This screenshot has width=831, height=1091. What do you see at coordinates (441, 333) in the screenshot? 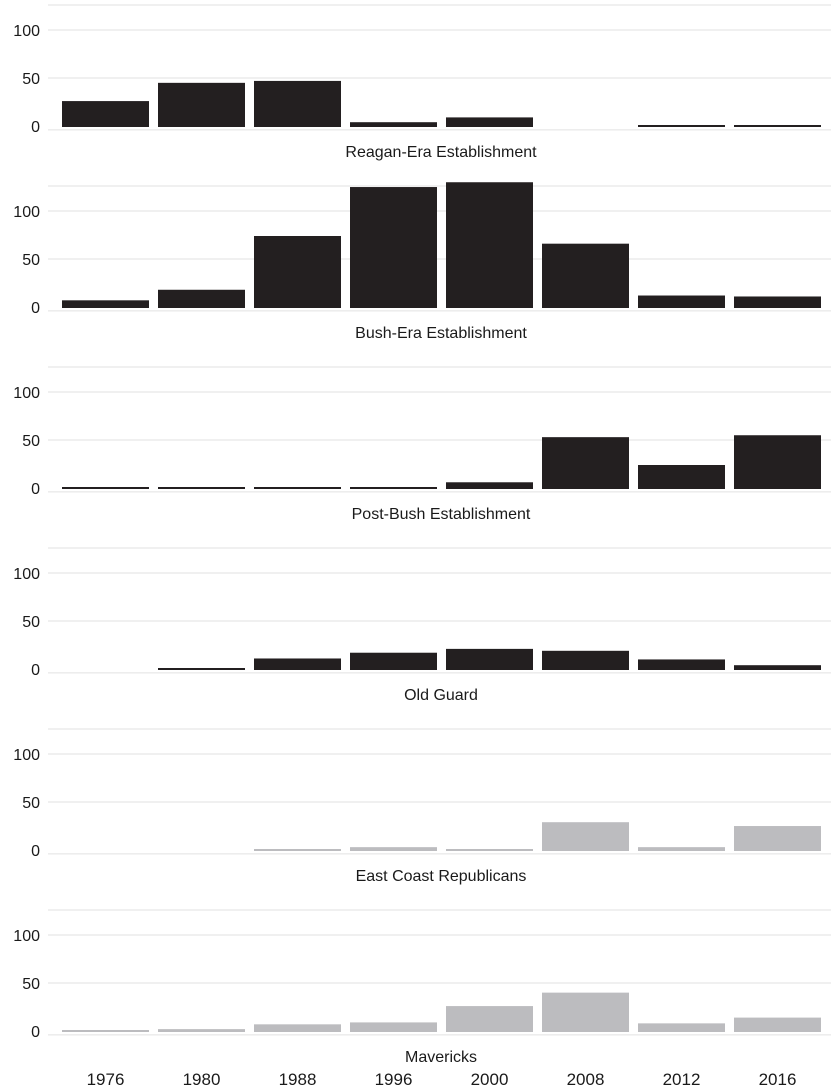
I see `panel-title: Bush-Era Establishment` at bounding box center [441, 333].